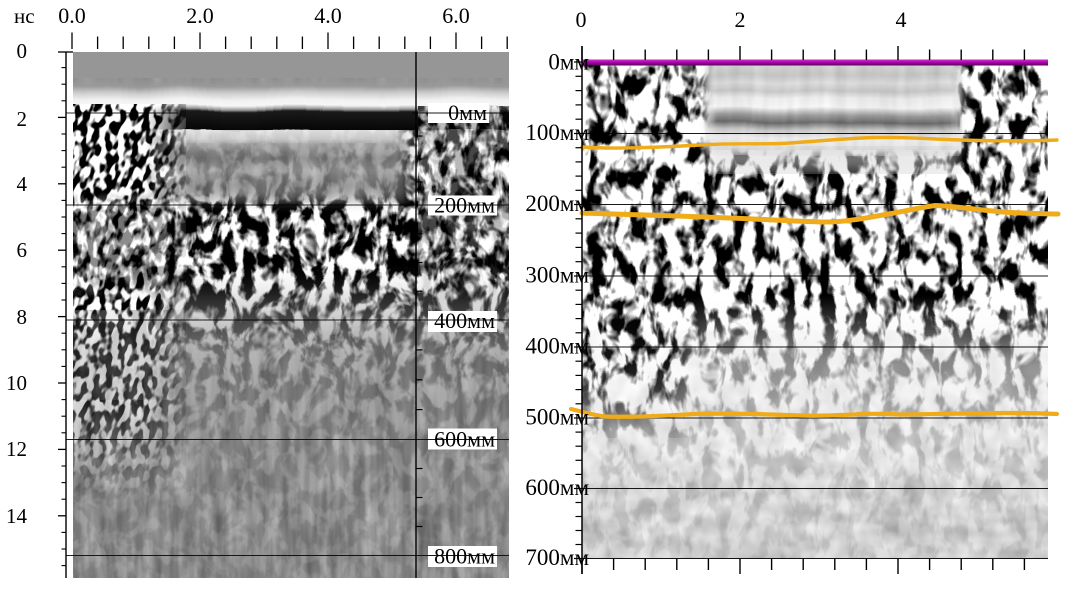  Describe the element at coordinates (16, 449) in the screenshot. I see `svg-text: 12` at that location.